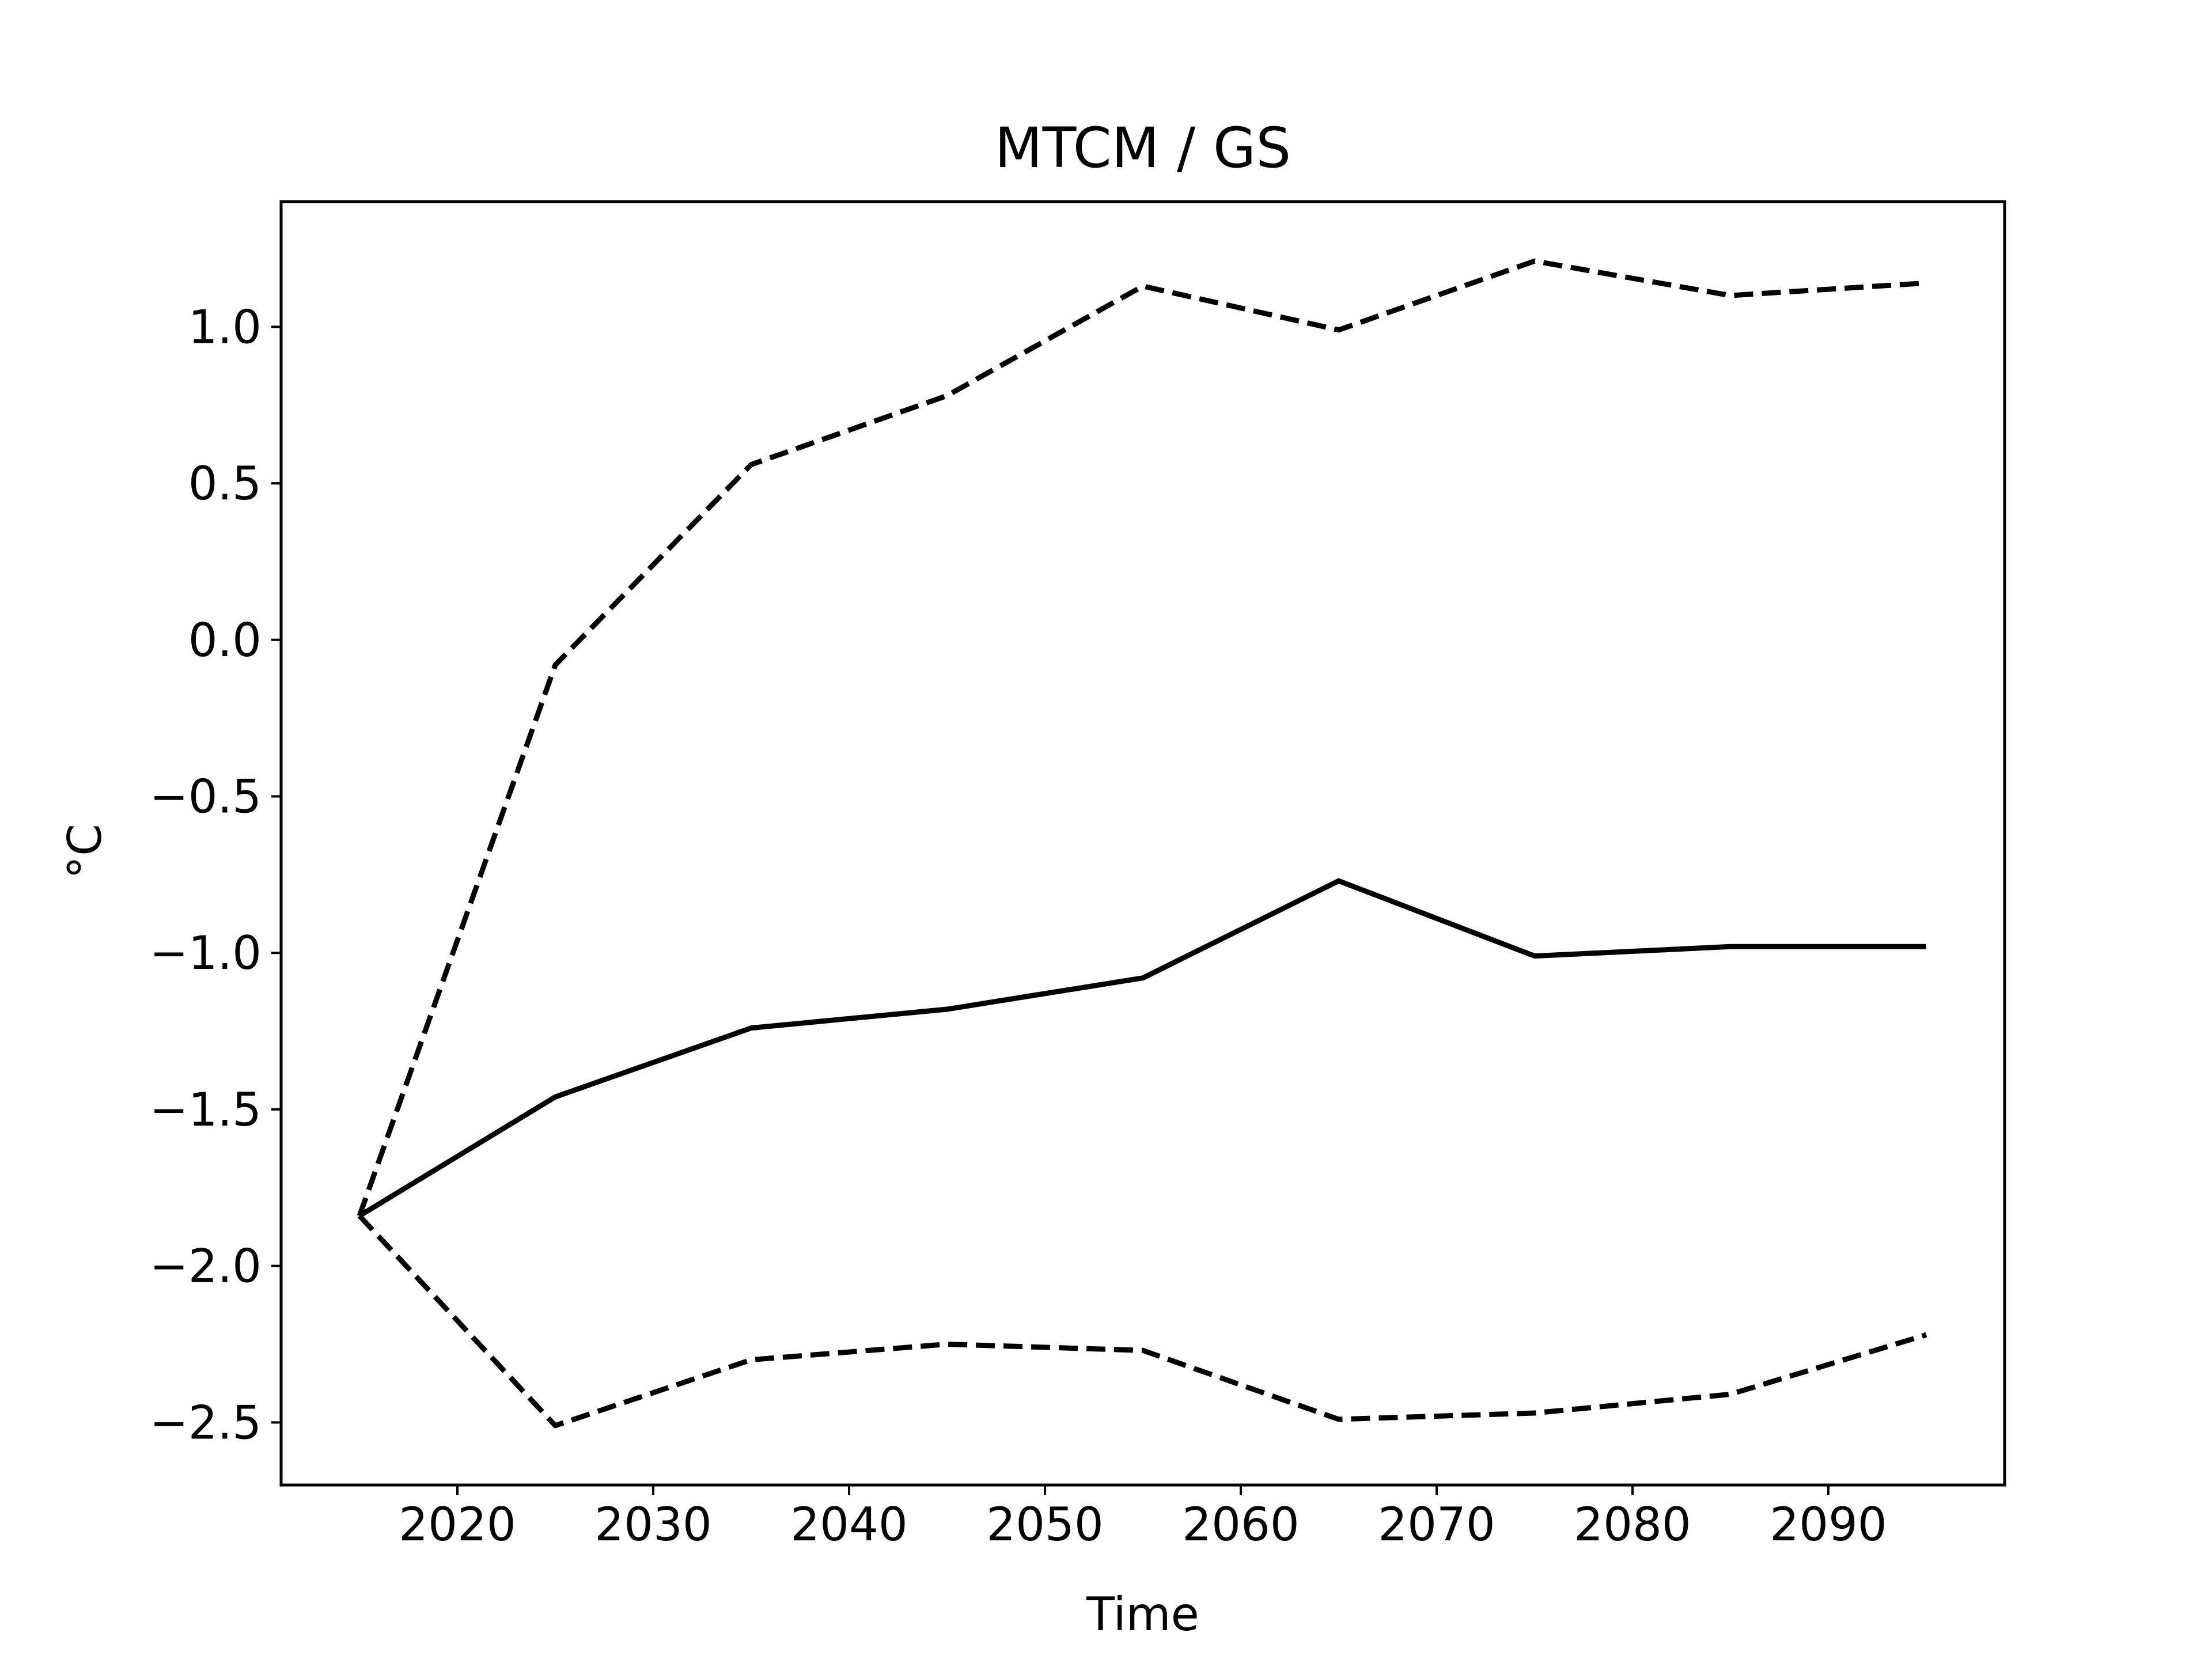 The image size is (2212, 1659). What do you see at coordinates (225, 640) in the screenshot?
I see `y-tick-label: 0.0` at bounding box center [225, 640].